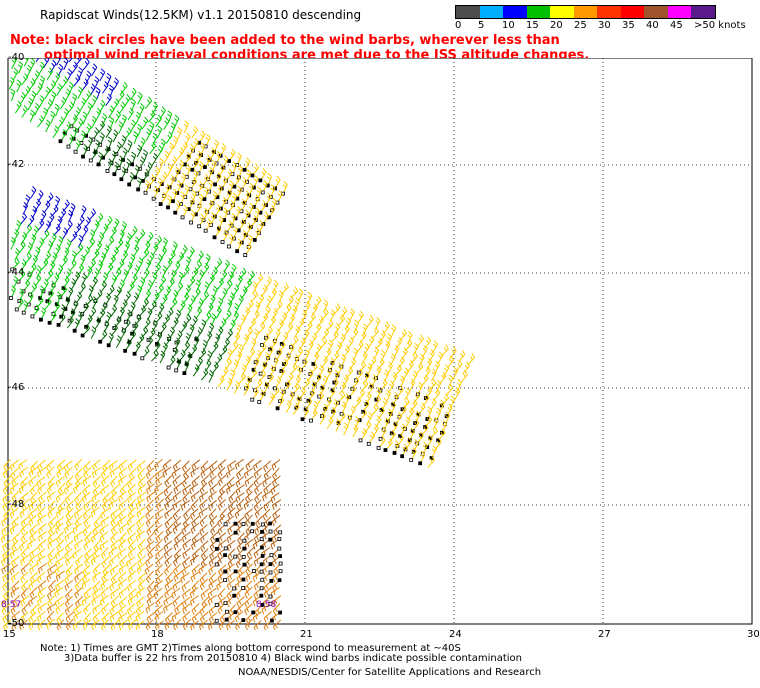 The image size is (760, 688). What do you see at coordinates (556, 25) in the screenshot?
I see `colorbar-label: 20` at bounding box center [556, 25].